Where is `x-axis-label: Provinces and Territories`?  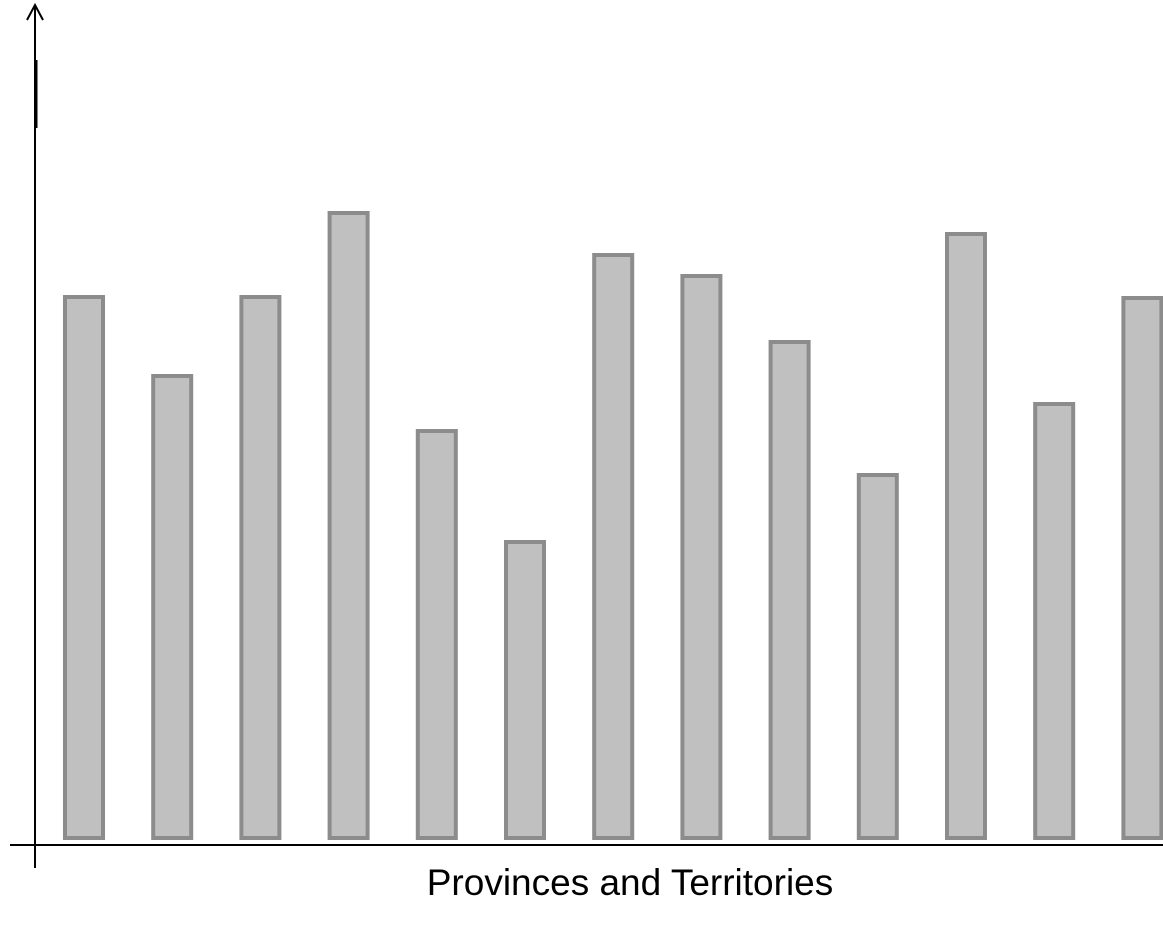 x-axis-label: Provinces and Territories is located at coordinates (630, 882).